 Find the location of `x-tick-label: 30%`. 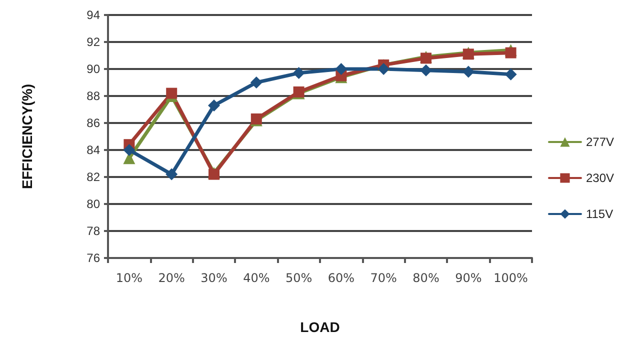

x-tick-label: 30% is located at coordinates (214, 278).